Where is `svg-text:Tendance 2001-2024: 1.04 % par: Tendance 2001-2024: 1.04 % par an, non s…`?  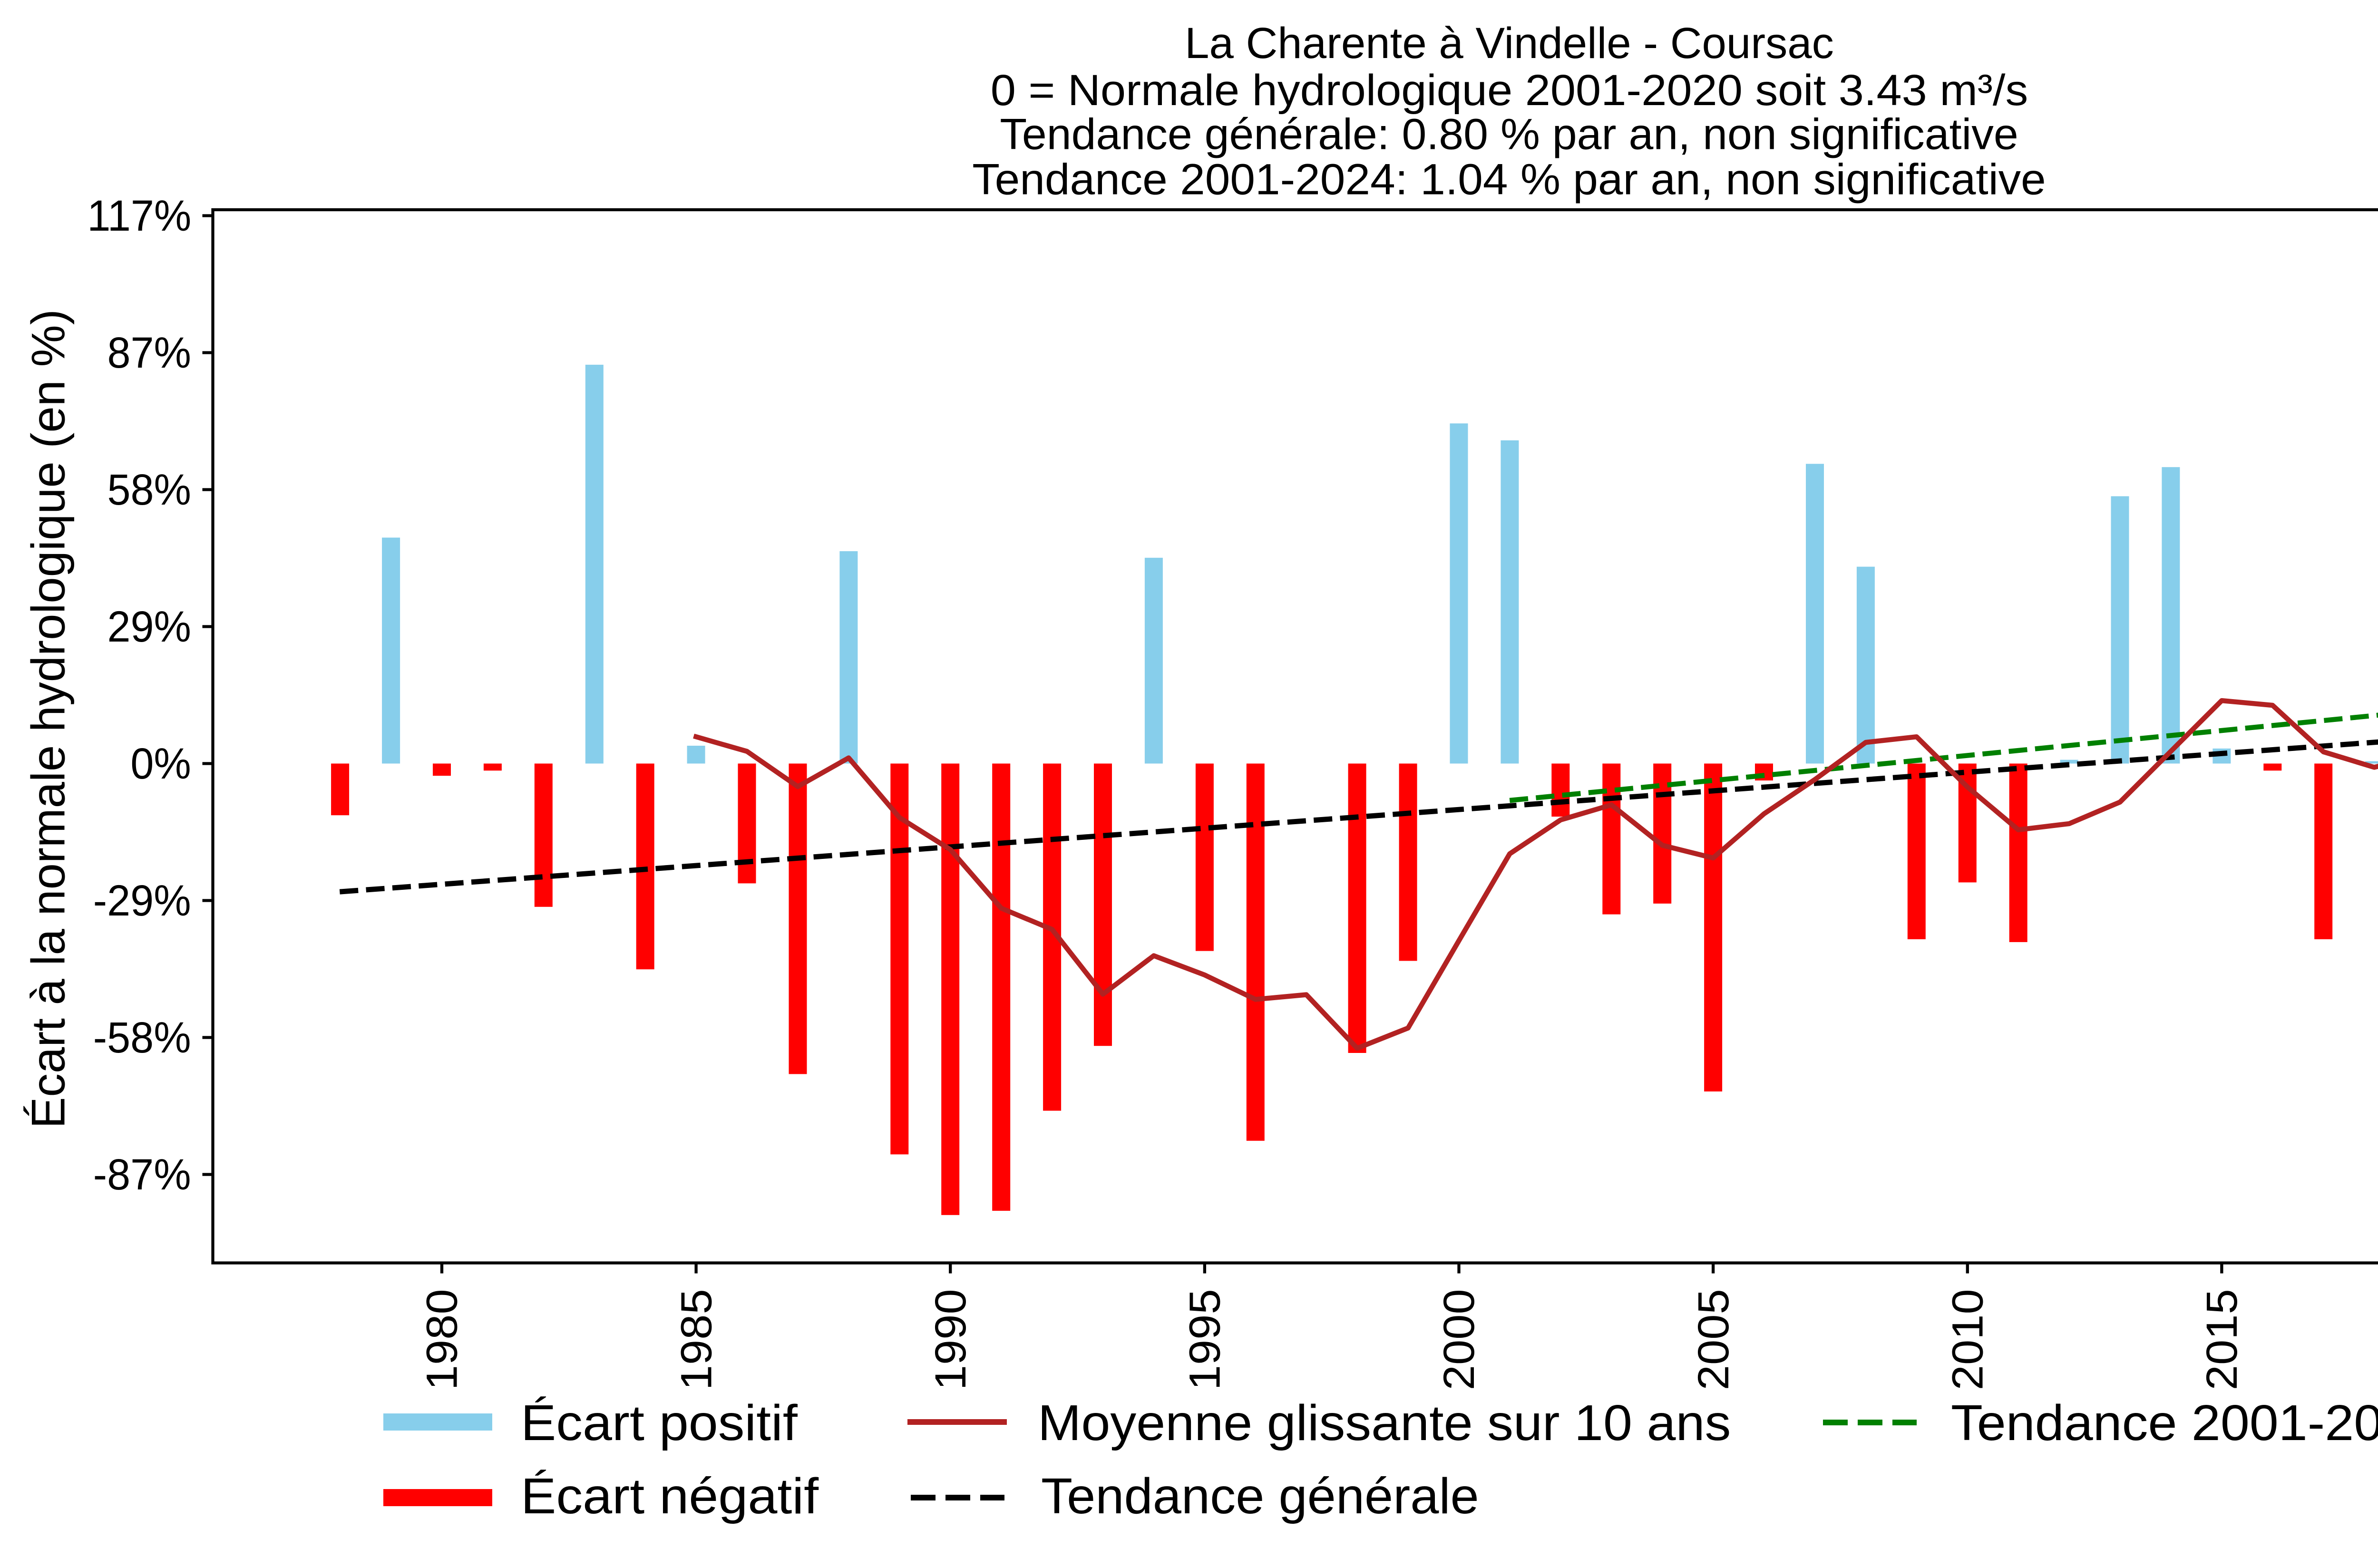
svg-text:Tendance 2001-2024: 1.04 % par: Tendance 2001-2024: 1.04 % par an, non s… is located at coordinates (1509, 180).